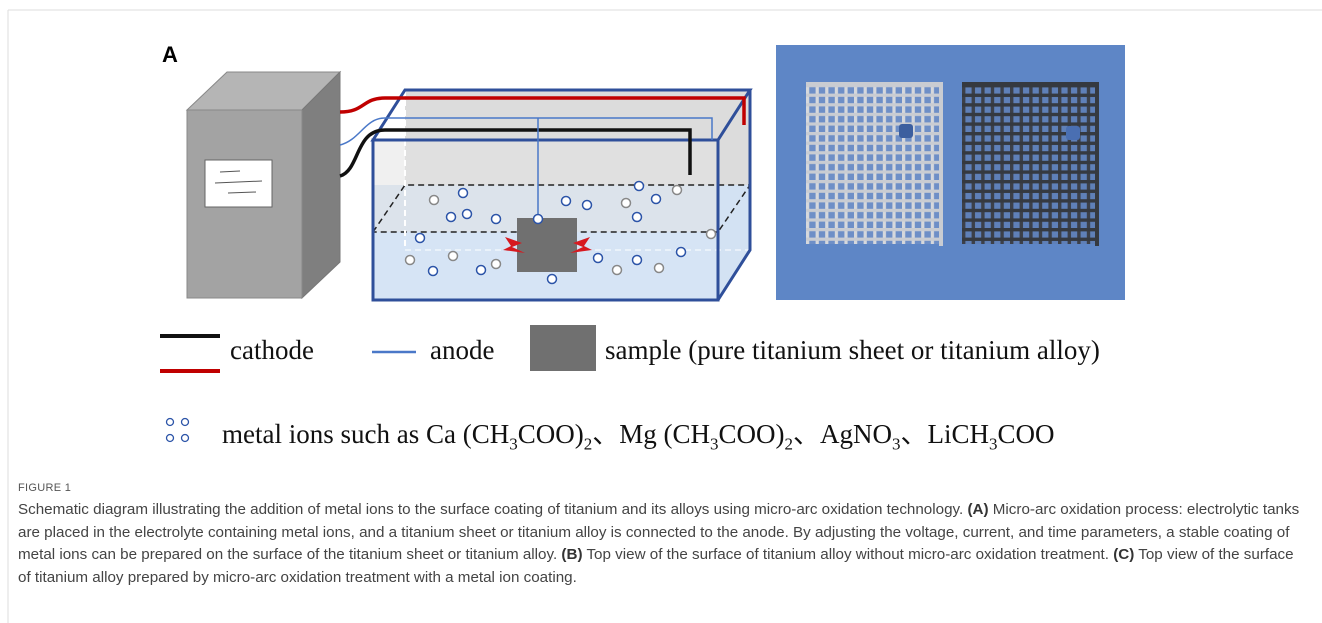 Image resolution: width=1322 pixels, height=623 pixels. What do you see at coordinates (572, 555) in the screenshot?
I see `caption-panel-label: (B)` at bounding box center [572, 555].